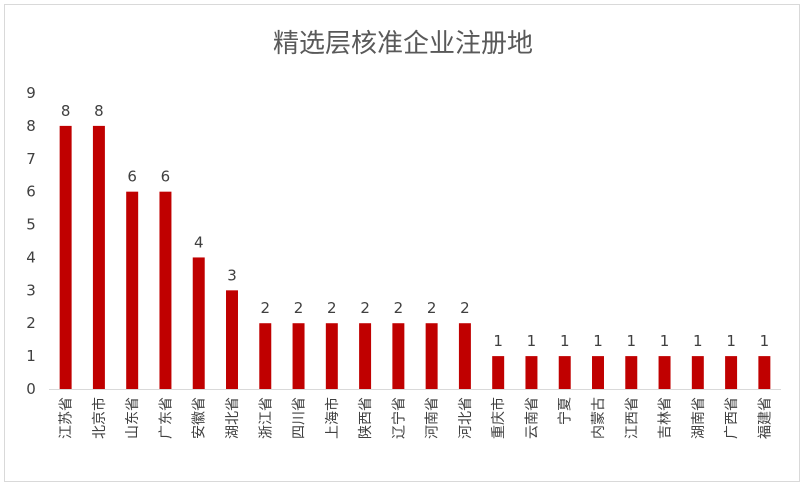  What do you see at coordinates (31, 159) in the screenshot?
I see `y-tick-label: 7` at bounding box center [31, 159].